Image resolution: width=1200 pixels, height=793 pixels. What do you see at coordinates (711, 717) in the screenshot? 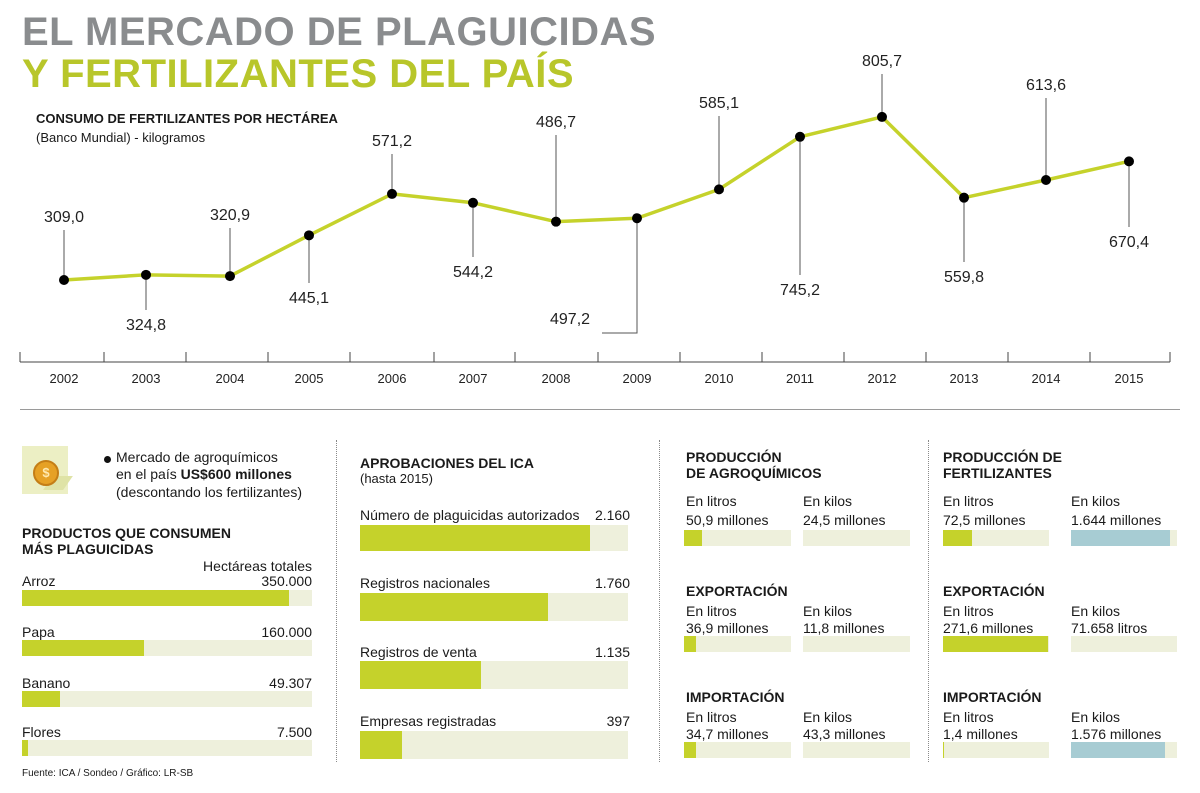
I see `agro-import-litros-label: En litros` at bounding box center [711, 717].